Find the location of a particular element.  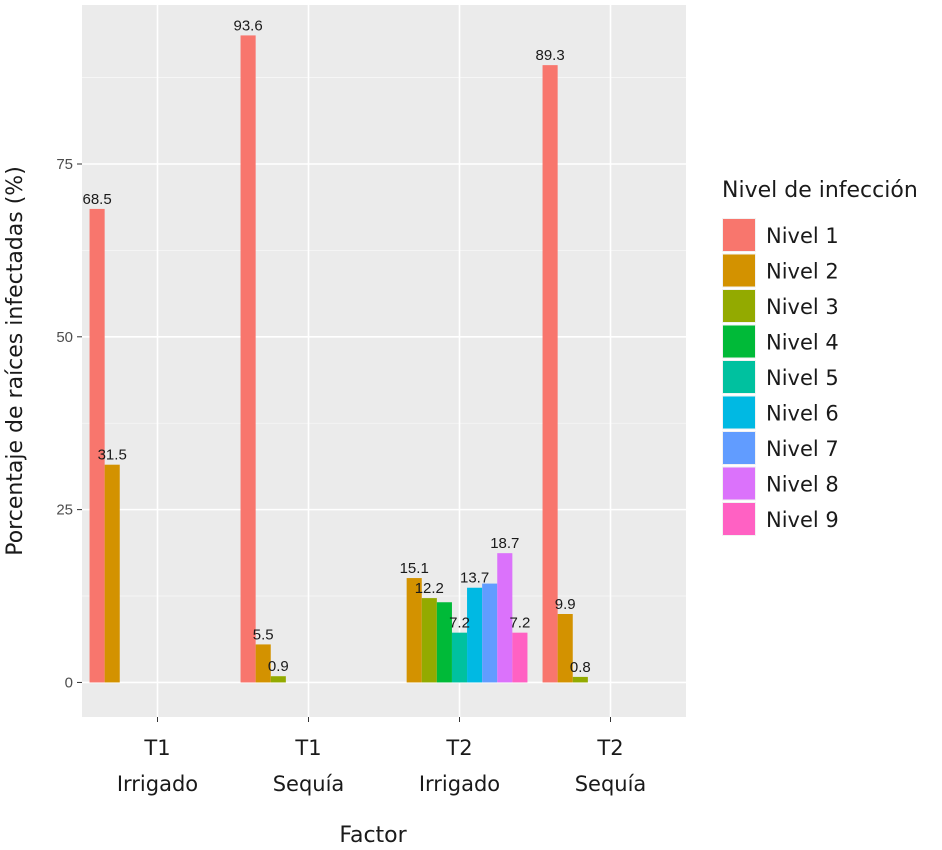

legend-label: Nivel 5 is located at coordinates (802, 378).